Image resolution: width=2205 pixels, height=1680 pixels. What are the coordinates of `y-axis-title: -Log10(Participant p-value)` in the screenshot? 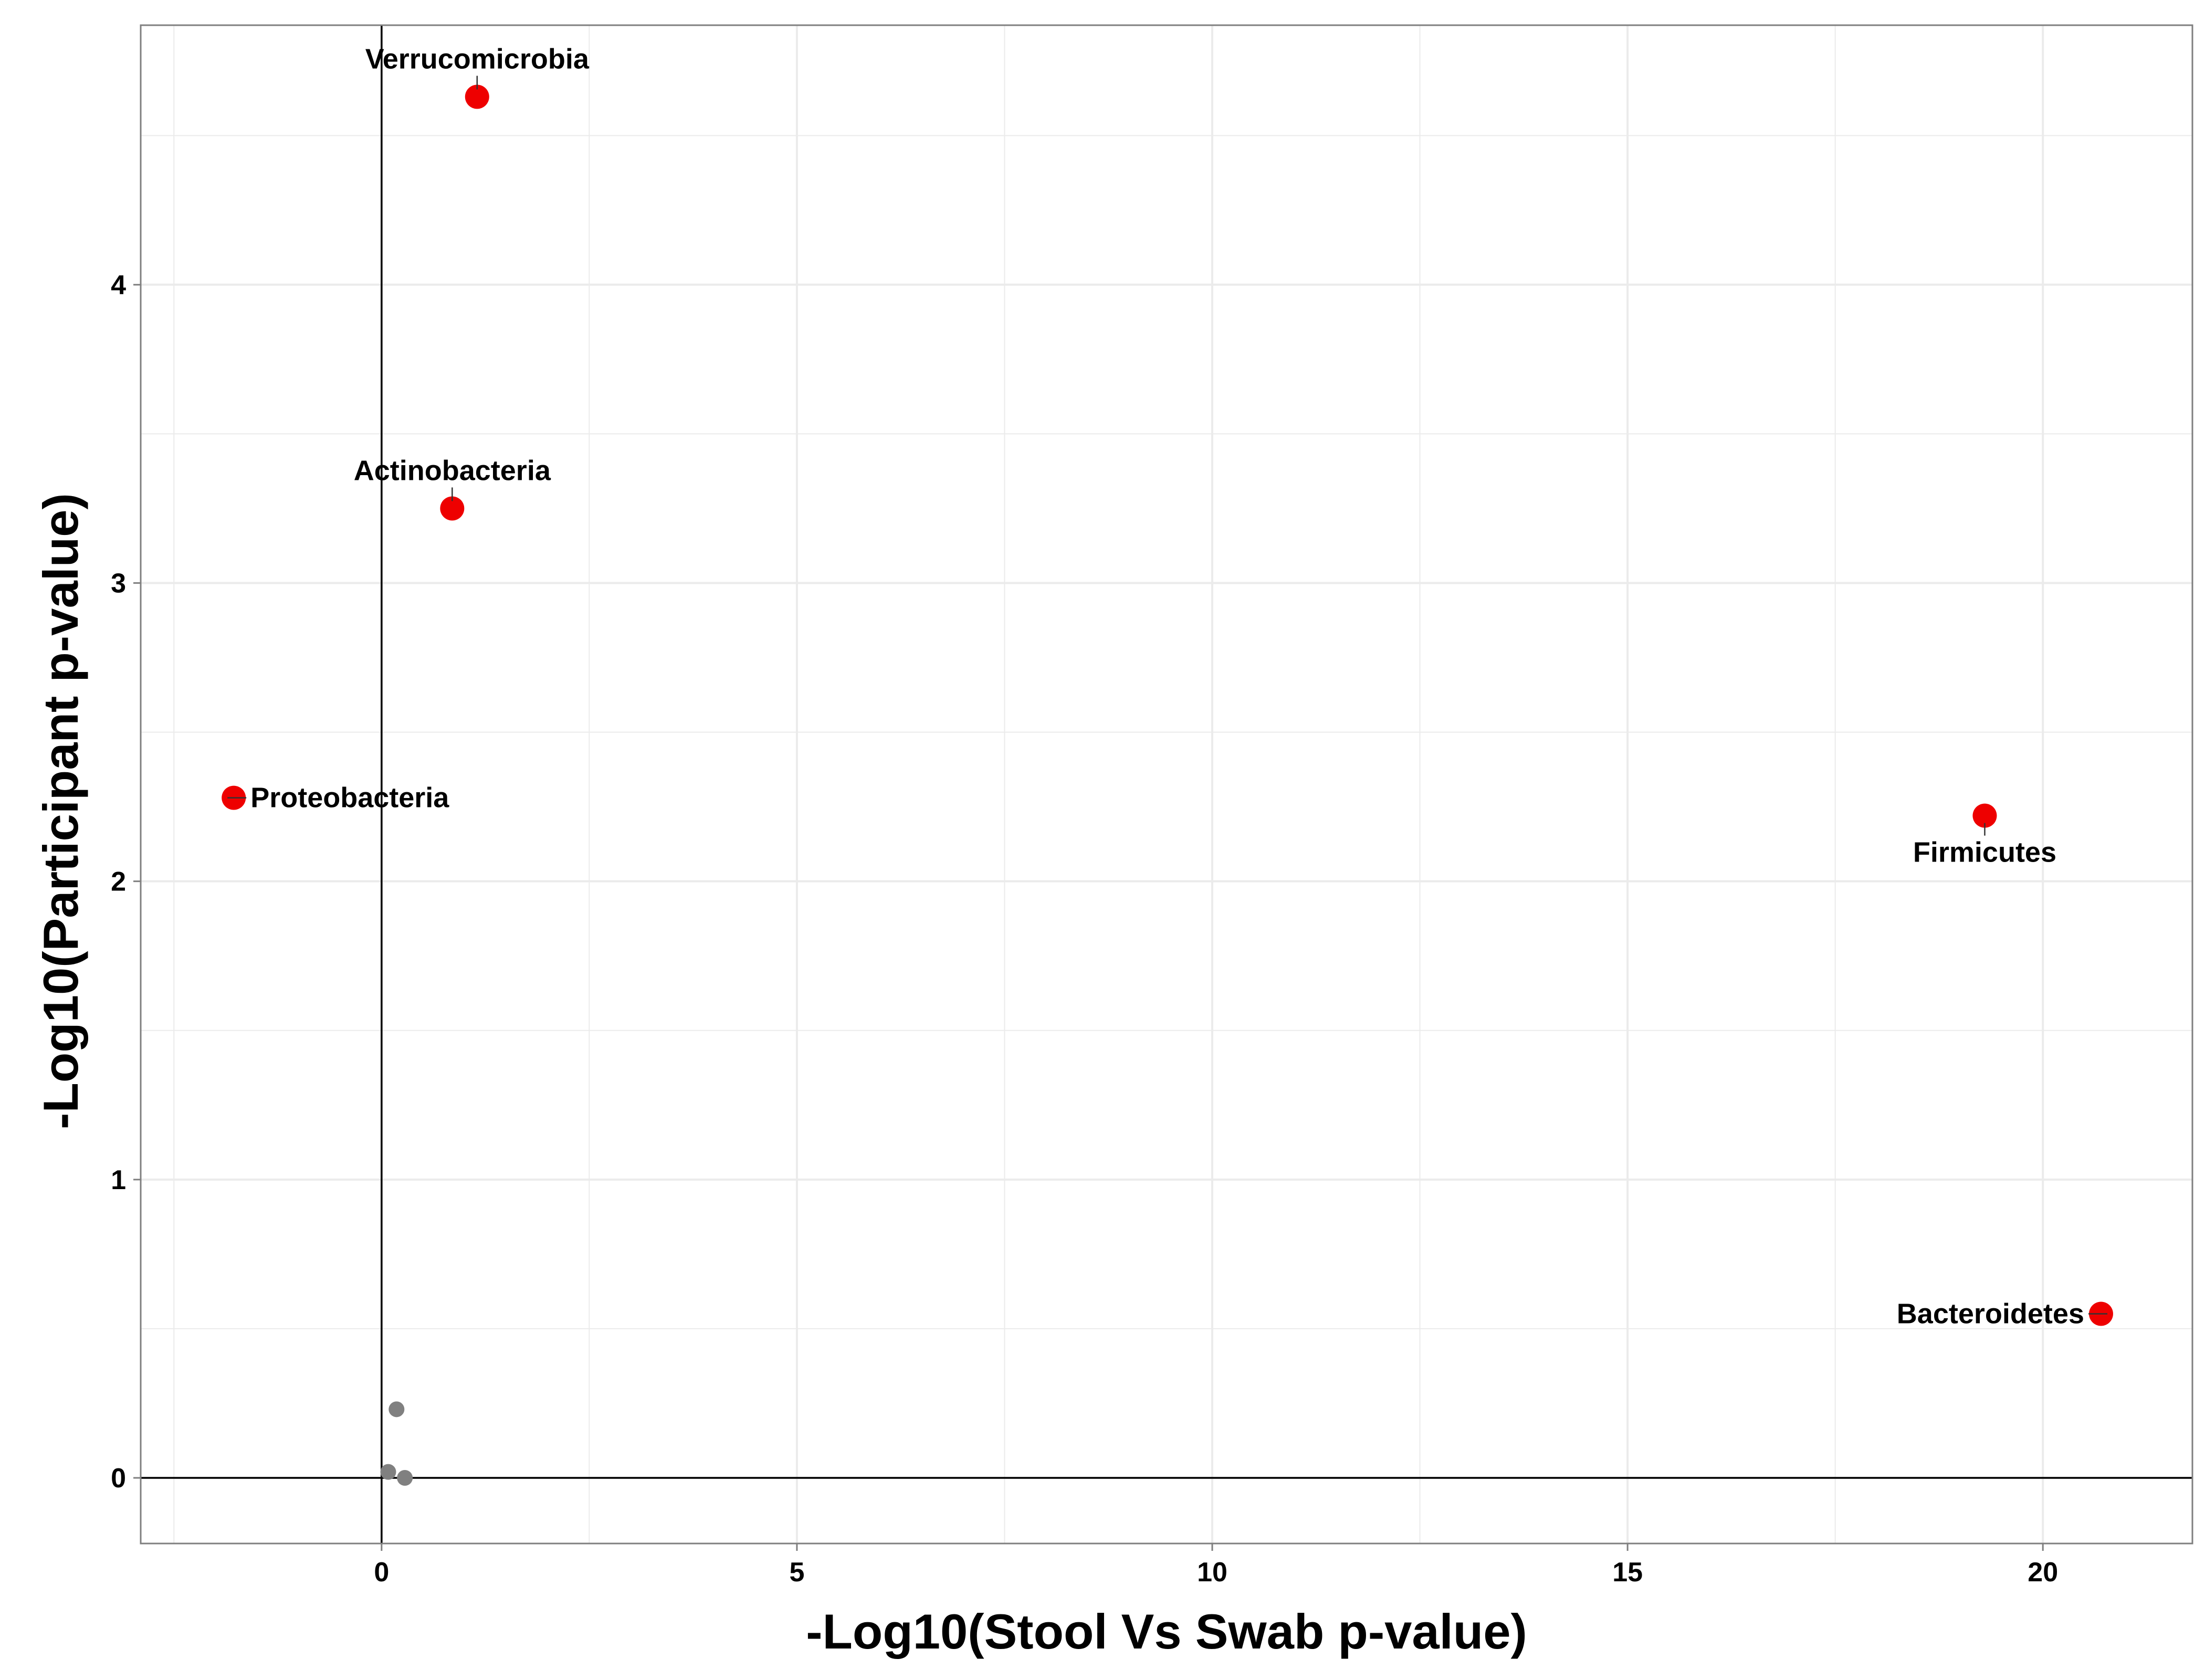 It's located at (60, 811).